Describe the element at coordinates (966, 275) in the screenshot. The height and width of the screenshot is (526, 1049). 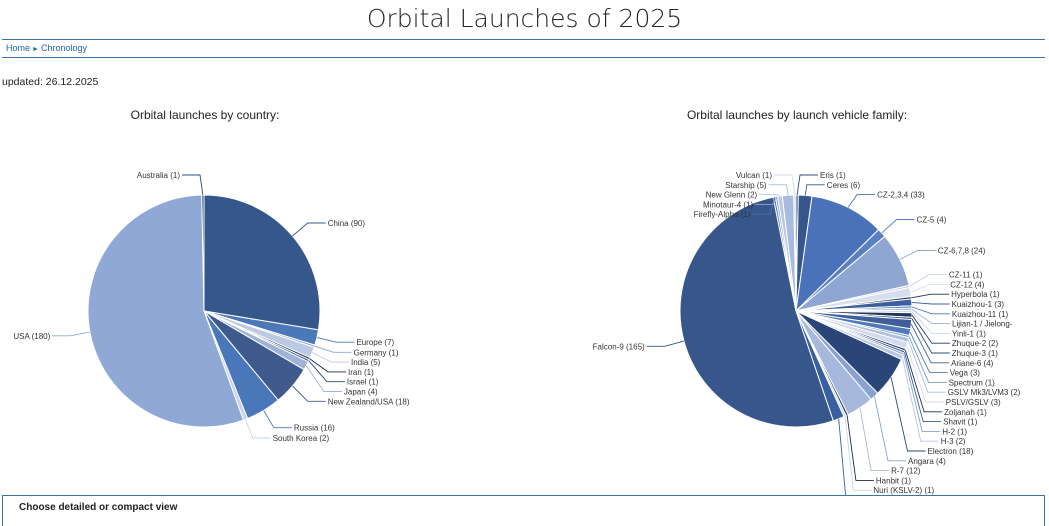
I see `slice-label-cz-11: CZ-11 (1)` at that location.